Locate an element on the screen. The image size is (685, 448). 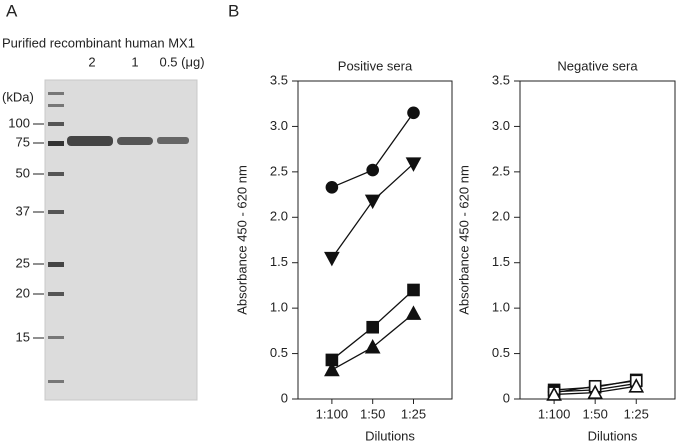
gel-bands is located at coordinates (118, 237).